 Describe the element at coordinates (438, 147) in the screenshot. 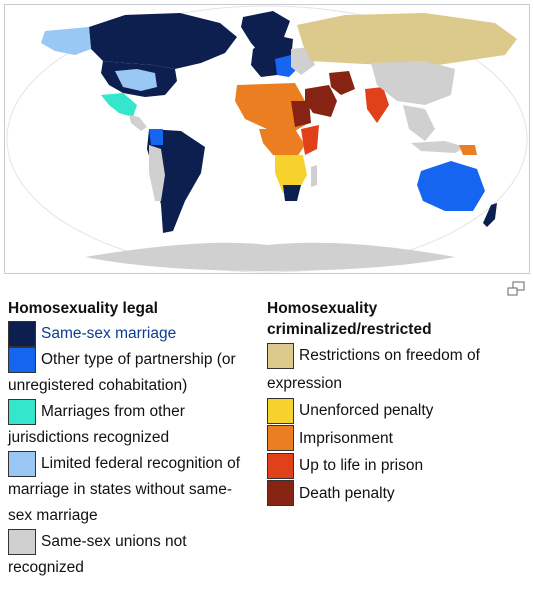

I see `region-indonesia` at that location.